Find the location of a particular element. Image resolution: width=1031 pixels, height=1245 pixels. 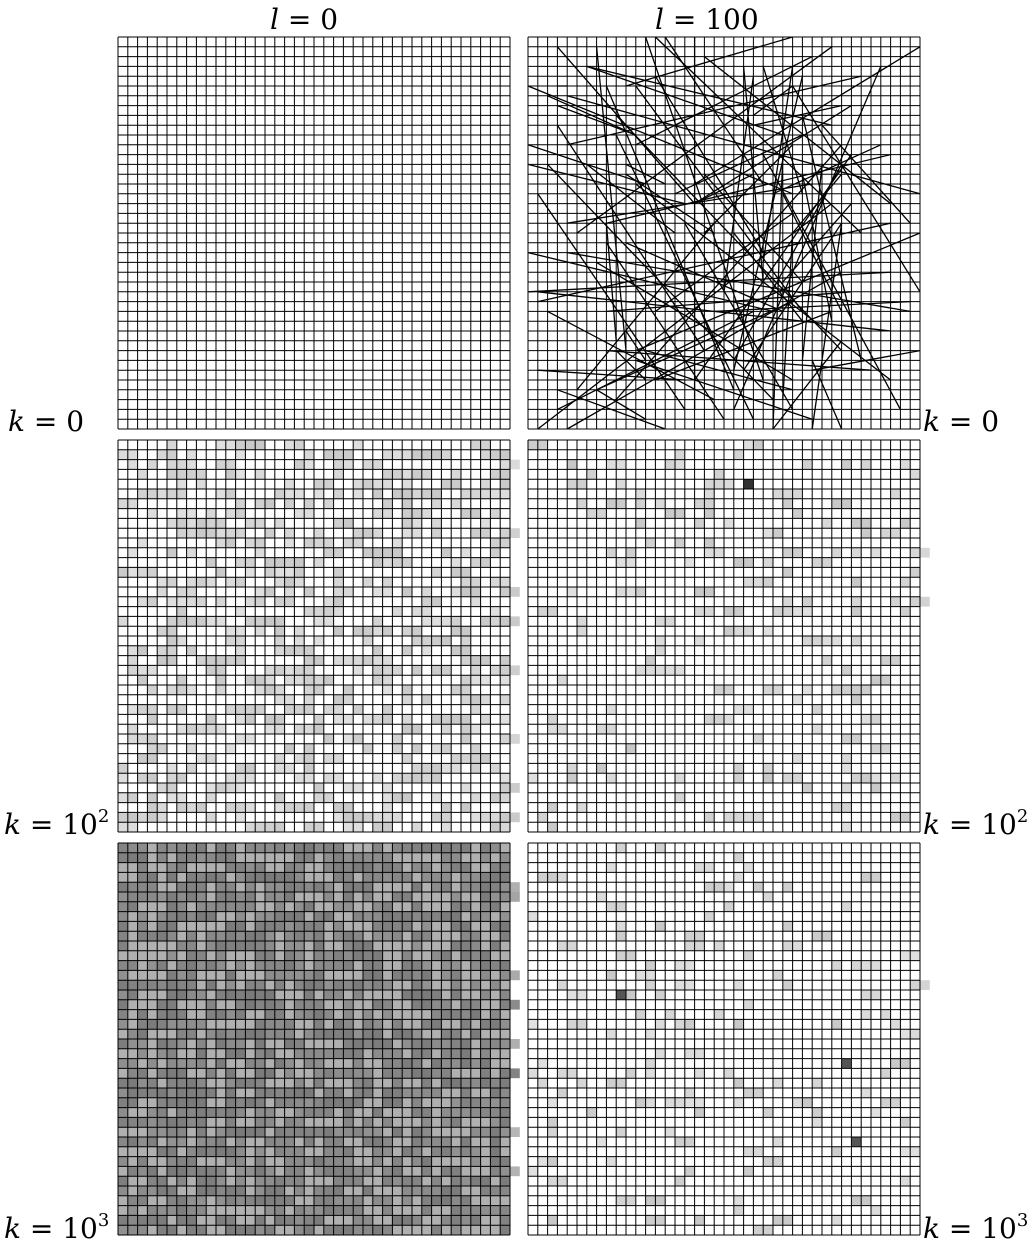

column-var: l is located at coordinates (274, 19).